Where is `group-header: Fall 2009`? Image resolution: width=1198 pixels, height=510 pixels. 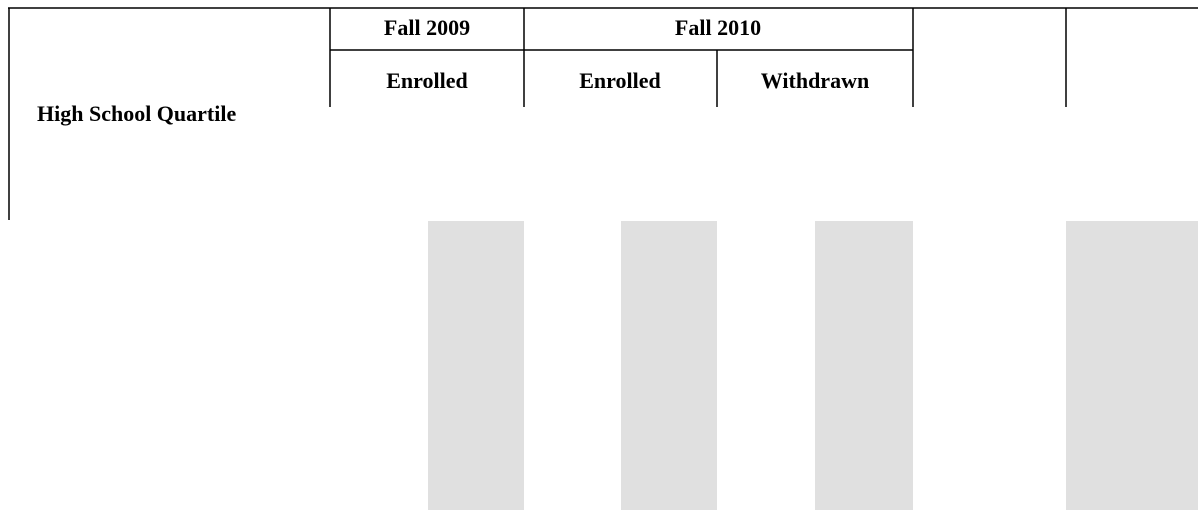 group-header: Fall 2009 is located at coordinates (427, 27).